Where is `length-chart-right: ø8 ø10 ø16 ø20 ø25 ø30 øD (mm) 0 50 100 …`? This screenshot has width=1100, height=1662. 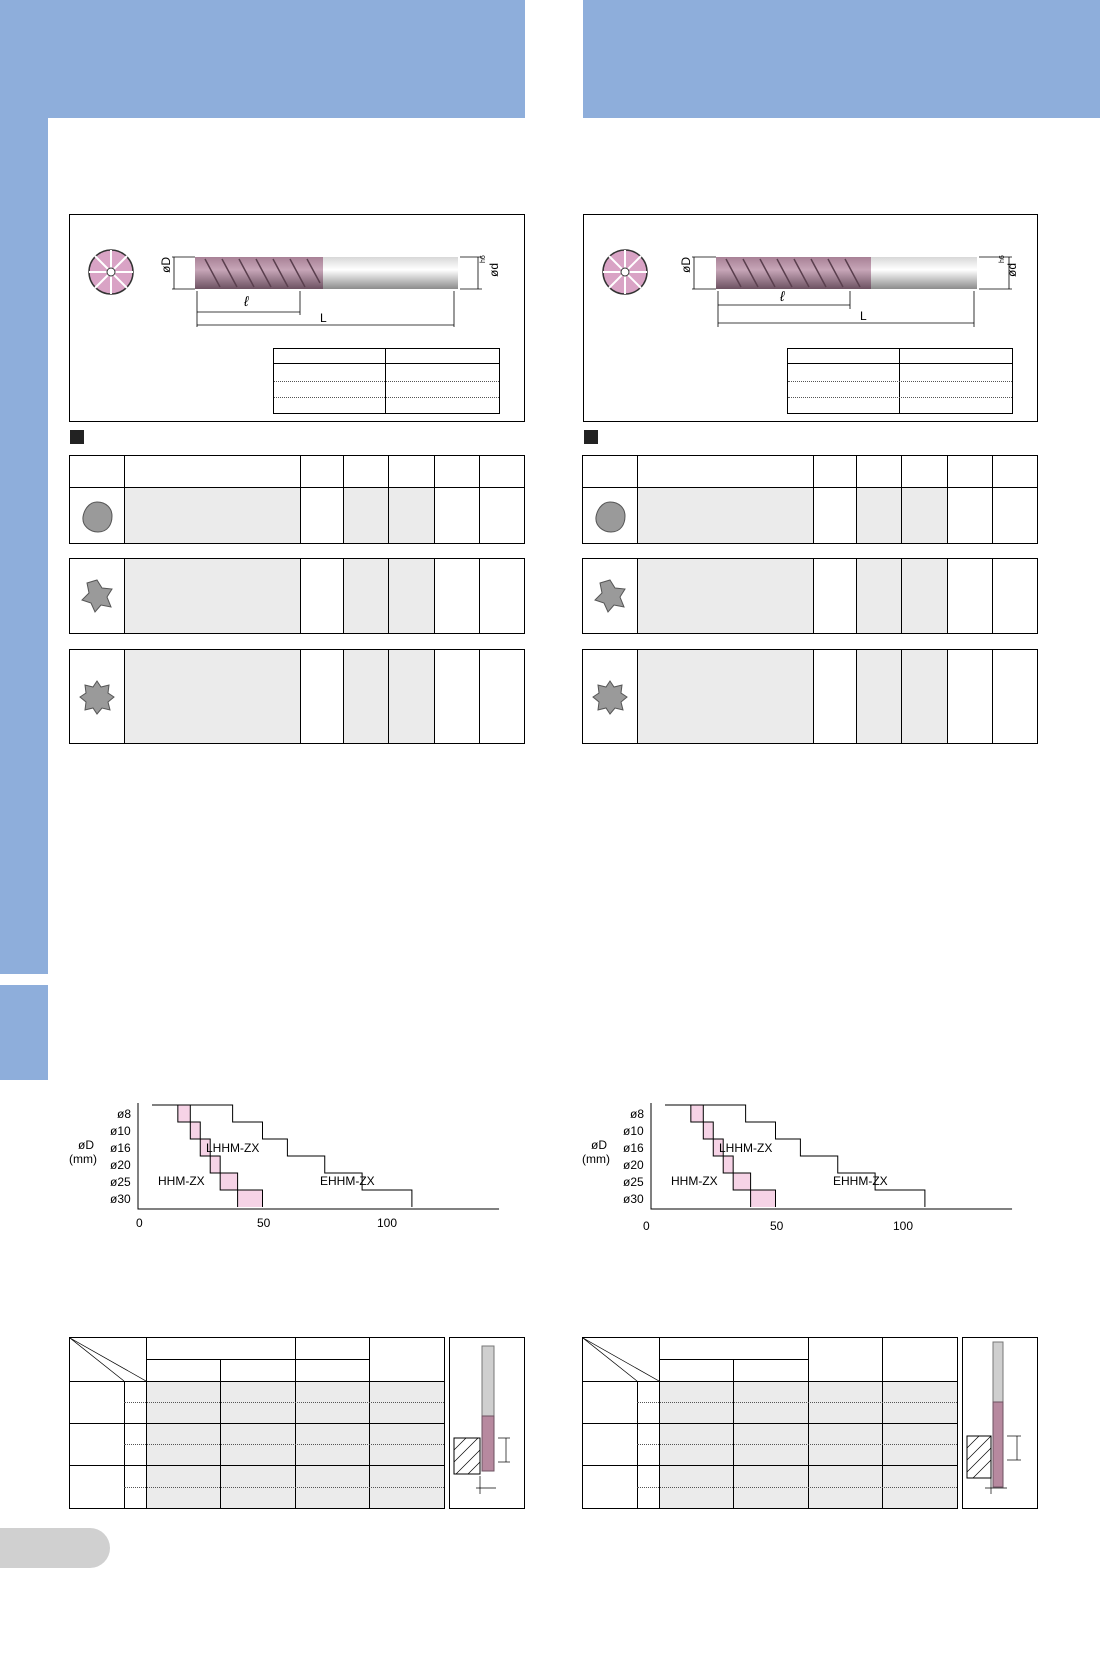
length-chart-right: ø8 ø10 ø16 ø20 ø25 ø30 øD (mm) 0 50 100 … is located at coordinates (803, 1165).